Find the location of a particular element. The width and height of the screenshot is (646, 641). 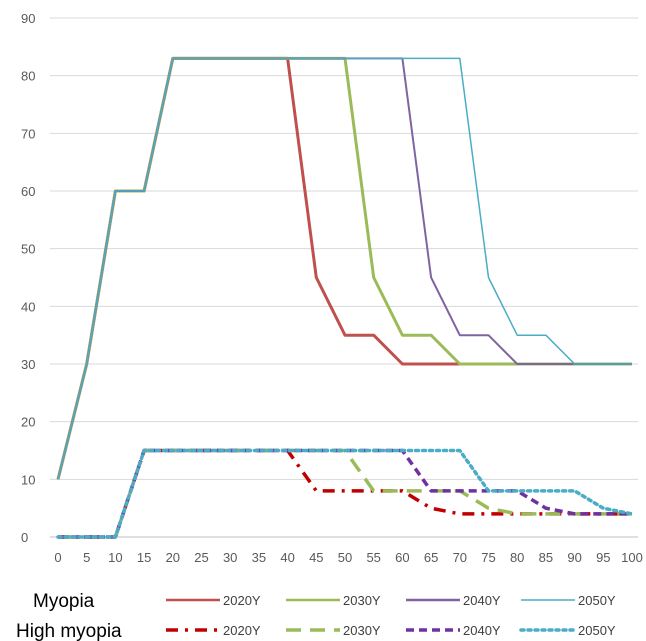

series-line-high-myopia-2020y is located at coordinates (345, 493).